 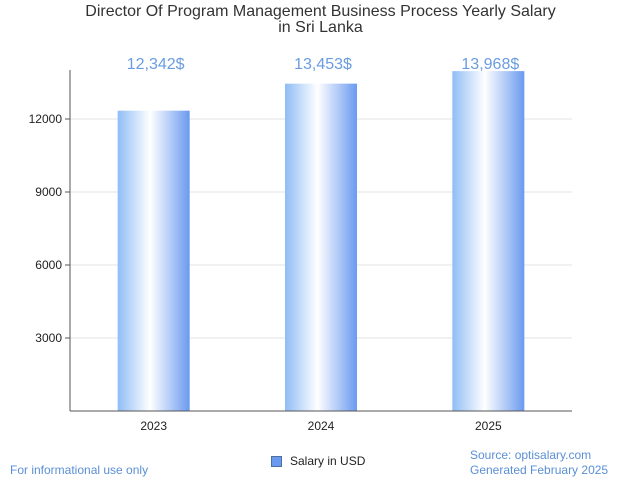 I want to click on legend-swatch, so click(x=276, y=461).